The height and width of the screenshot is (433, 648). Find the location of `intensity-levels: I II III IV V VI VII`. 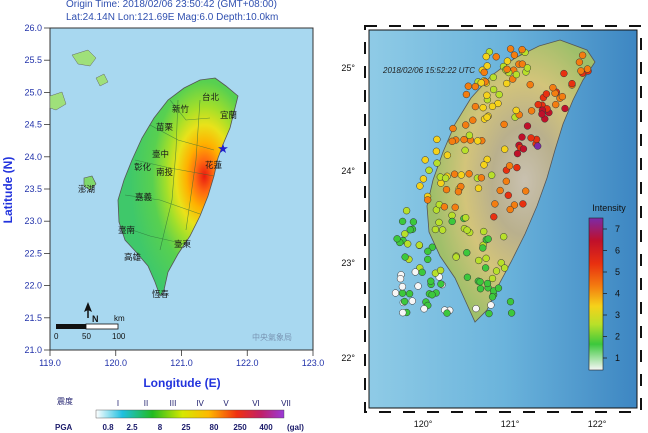

intensity-levels: I II III IV V VI VII is located at coordinates (204, 403).